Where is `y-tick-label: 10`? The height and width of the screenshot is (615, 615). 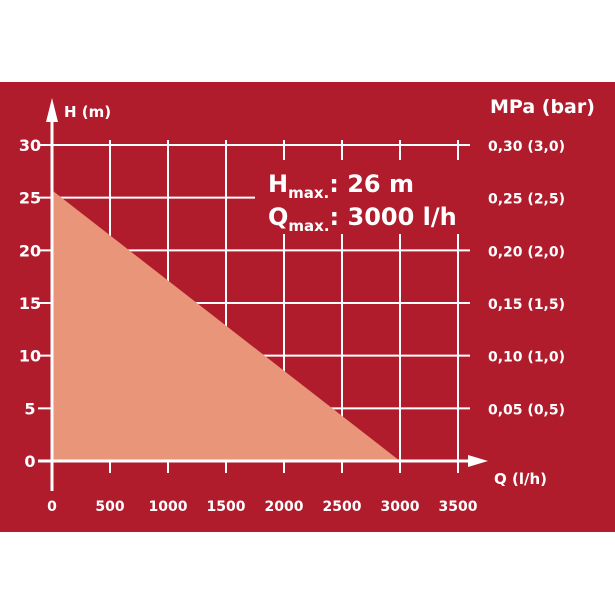
y-tick-label: 10 is located at coordinates (30, 356).